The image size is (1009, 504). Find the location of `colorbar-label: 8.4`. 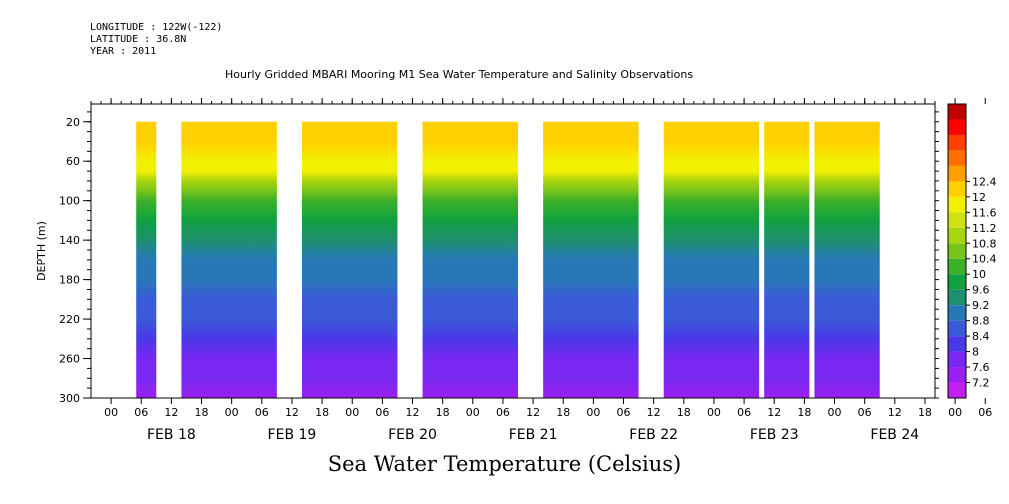

colorbar-label: 8.4 is located at coordinates (981, 336).